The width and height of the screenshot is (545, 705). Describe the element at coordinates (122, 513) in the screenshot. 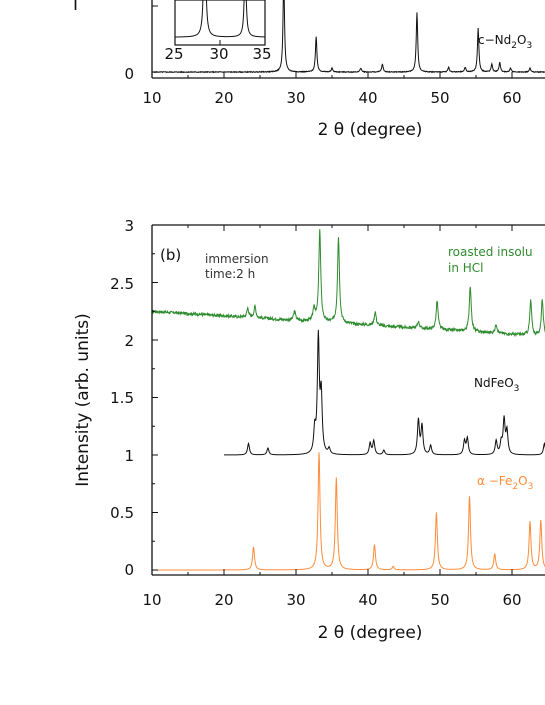

I see `y-tick-label: 0.5` at that location.